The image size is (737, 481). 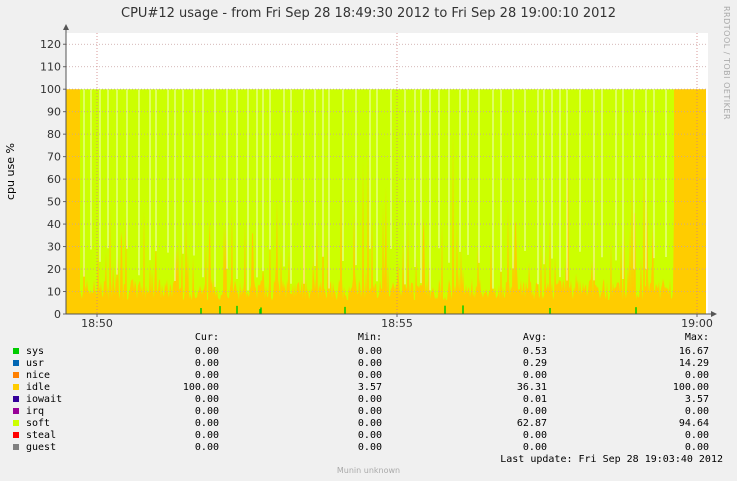 What do you see at coordinates (97, 323) in the screenshot?
I see `x-tick-label: 18:50` at bounding box center [97, 323].